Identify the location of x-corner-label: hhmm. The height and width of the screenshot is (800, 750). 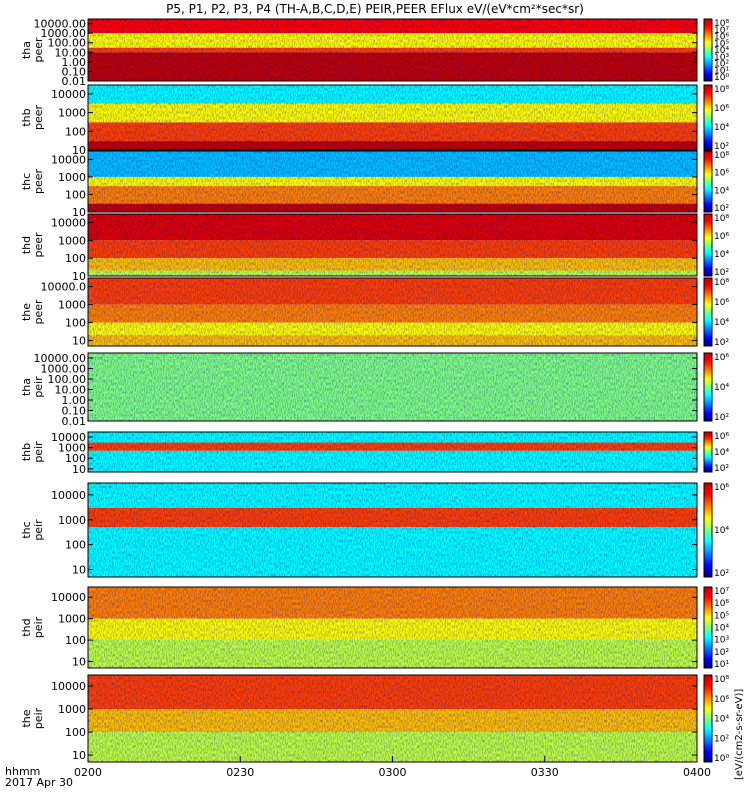
(22, 771).